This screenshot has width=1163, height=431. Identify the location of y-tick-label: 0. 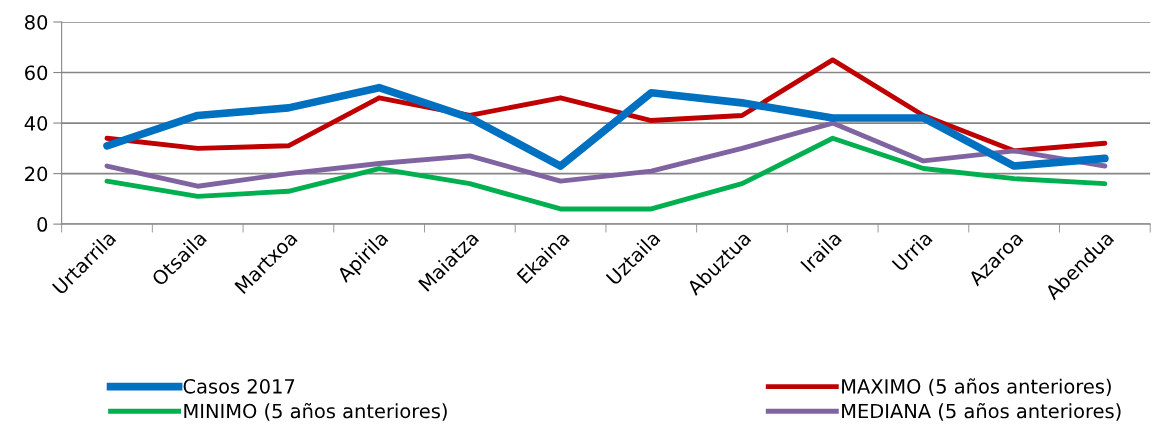
(42, 224).